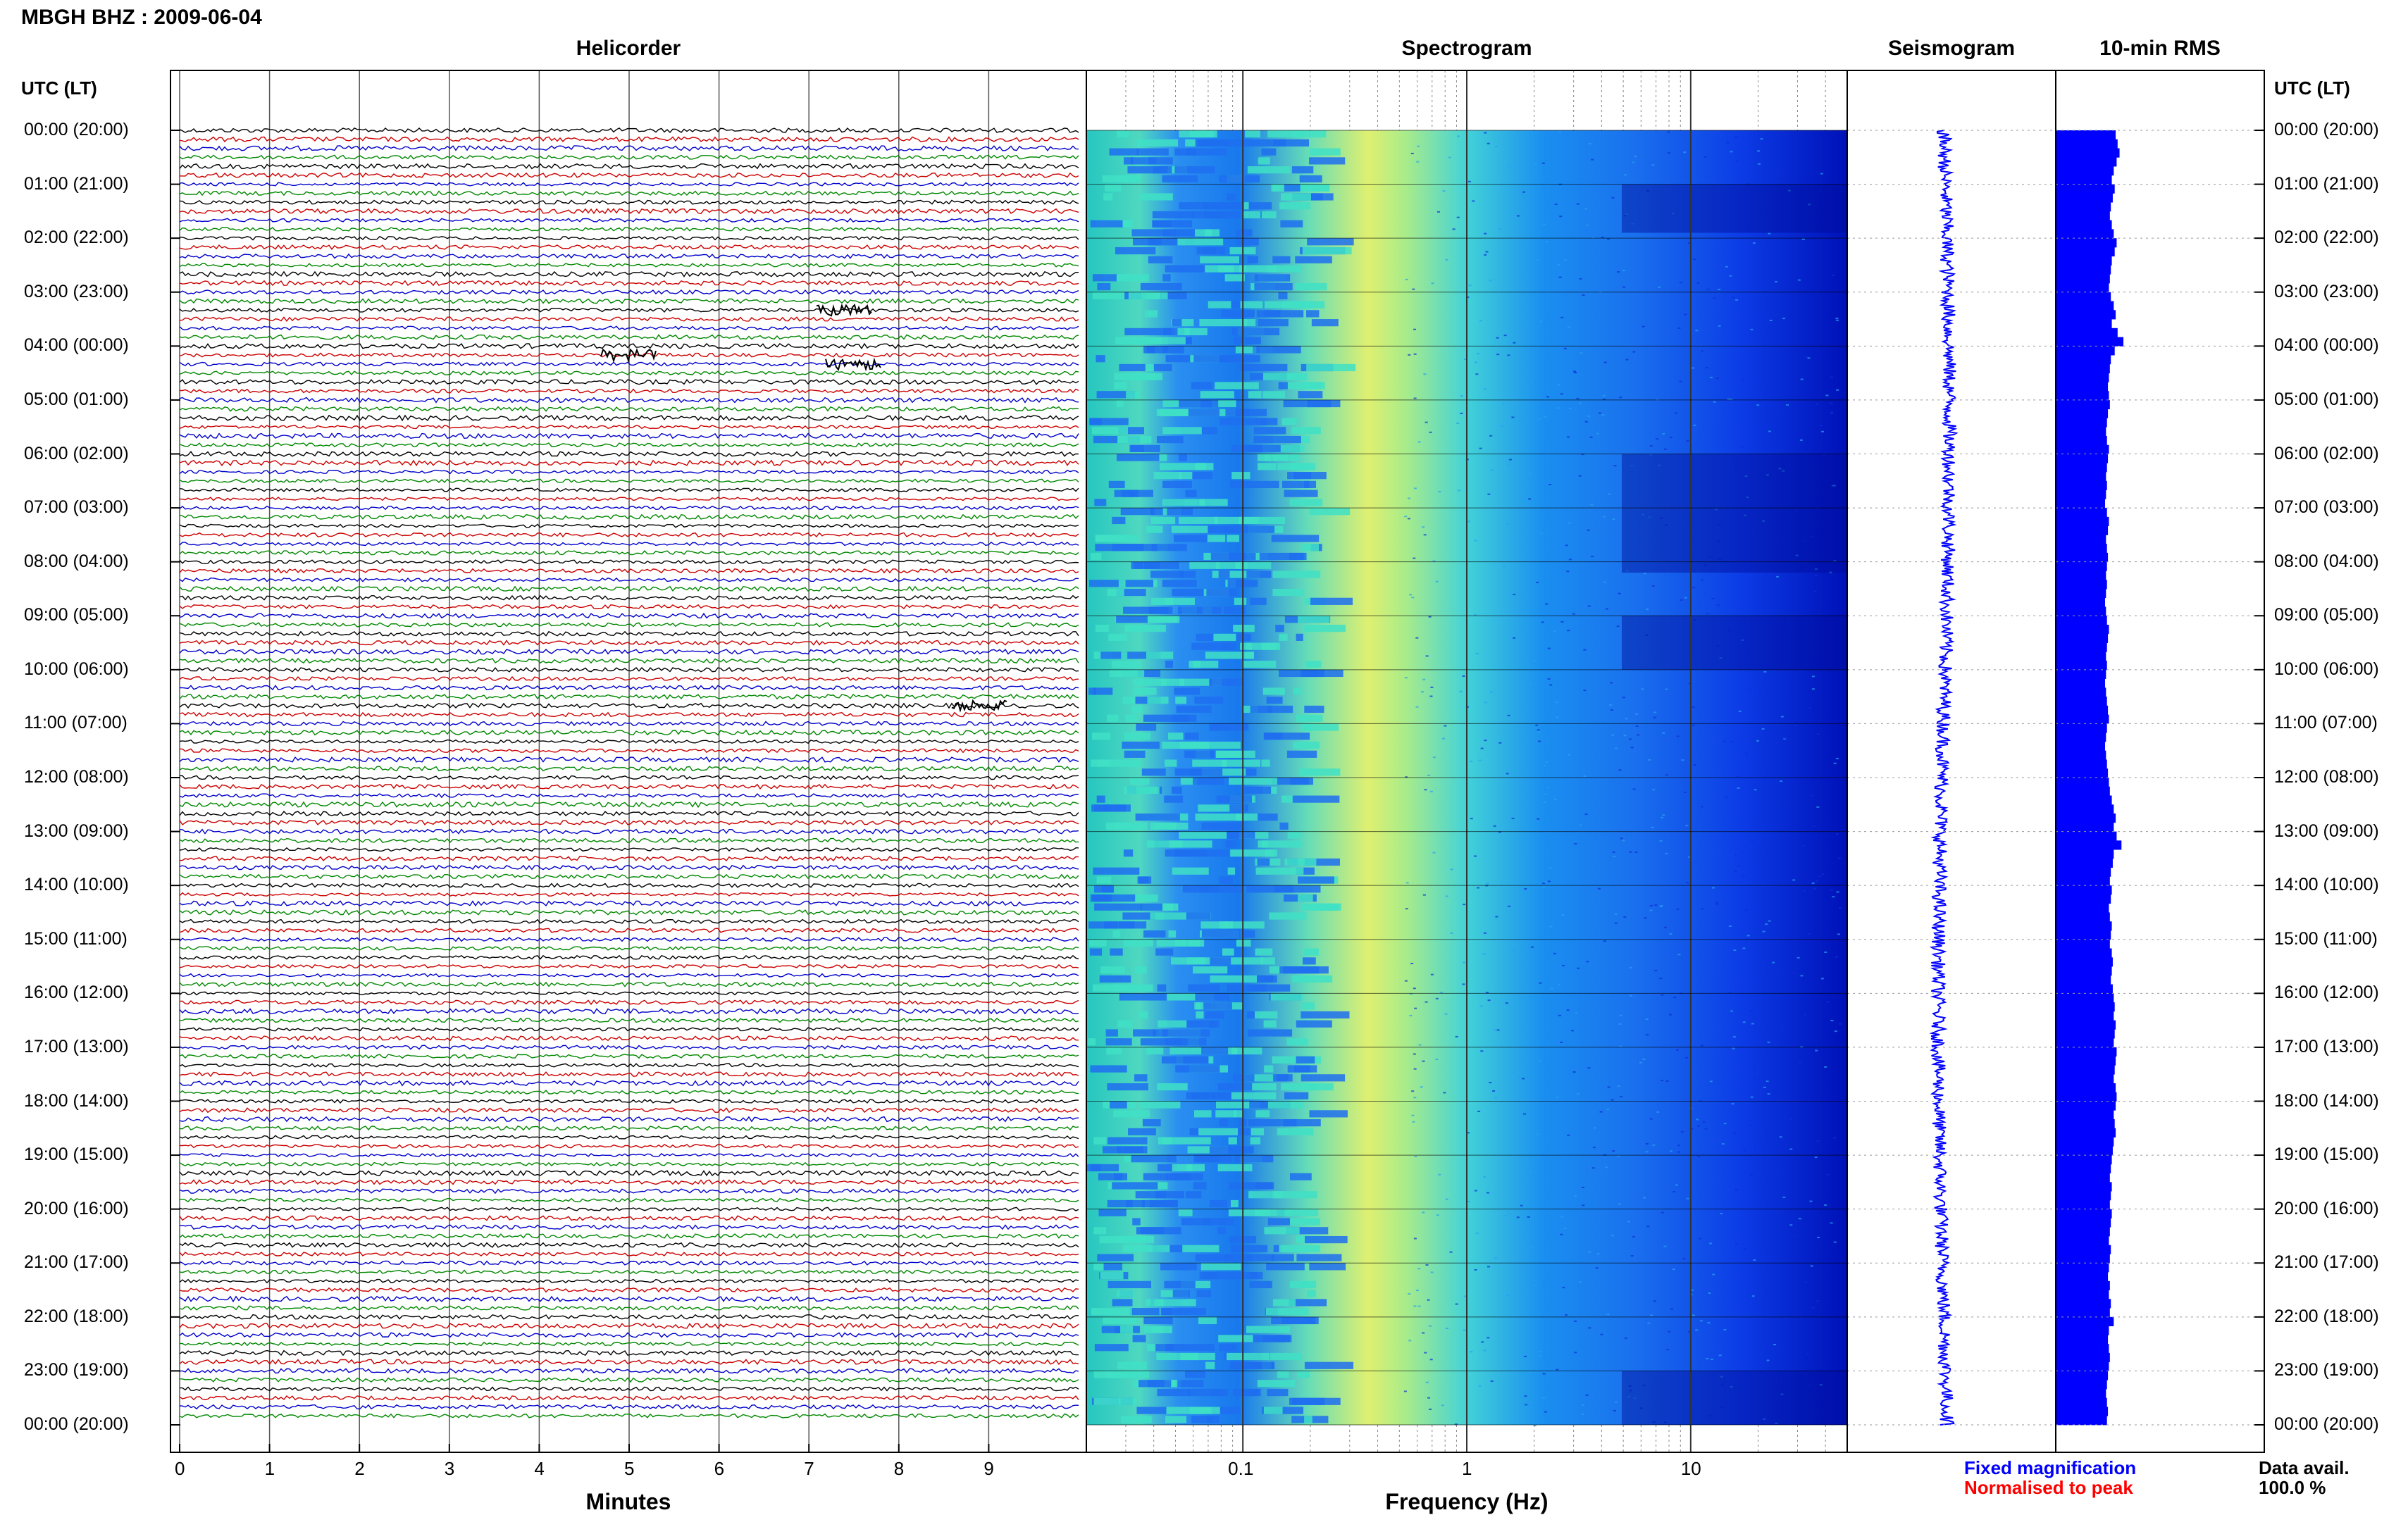 The width and height of the screenshot is (2408, 1515). I want to click on right-time-label: 20:00 (16:00), so click(2326, 1208).